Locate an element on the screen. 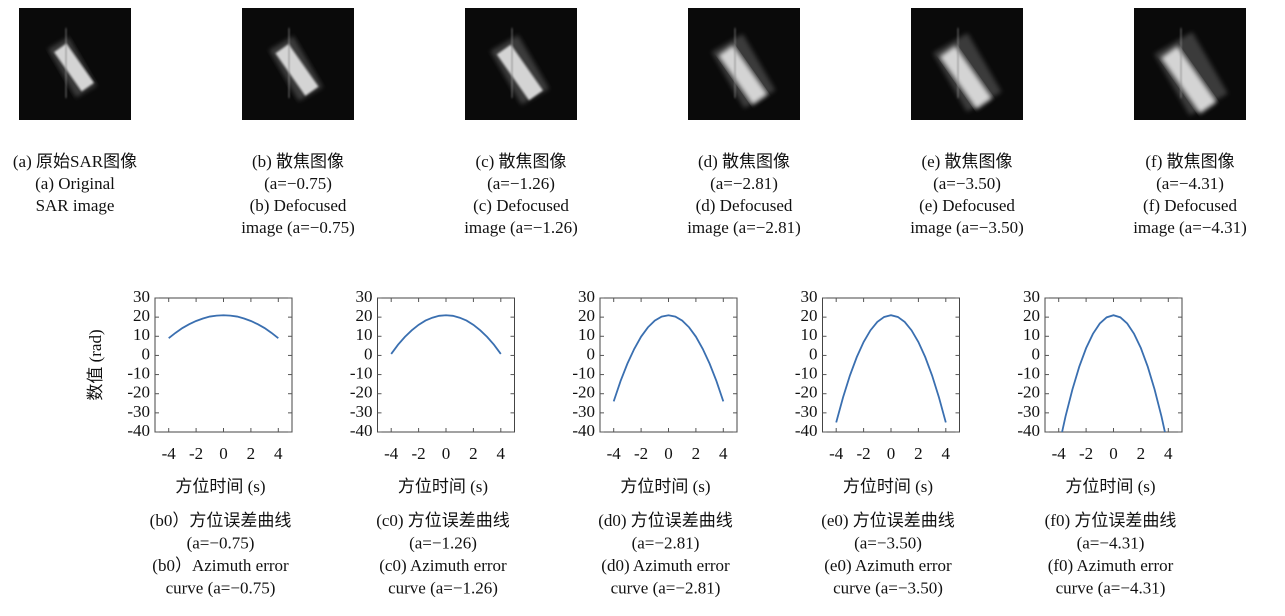 The width and height of the screenshot is (1285, 616). chart-caption: (d0) Azimuth error is located at coordinates (665, 565).